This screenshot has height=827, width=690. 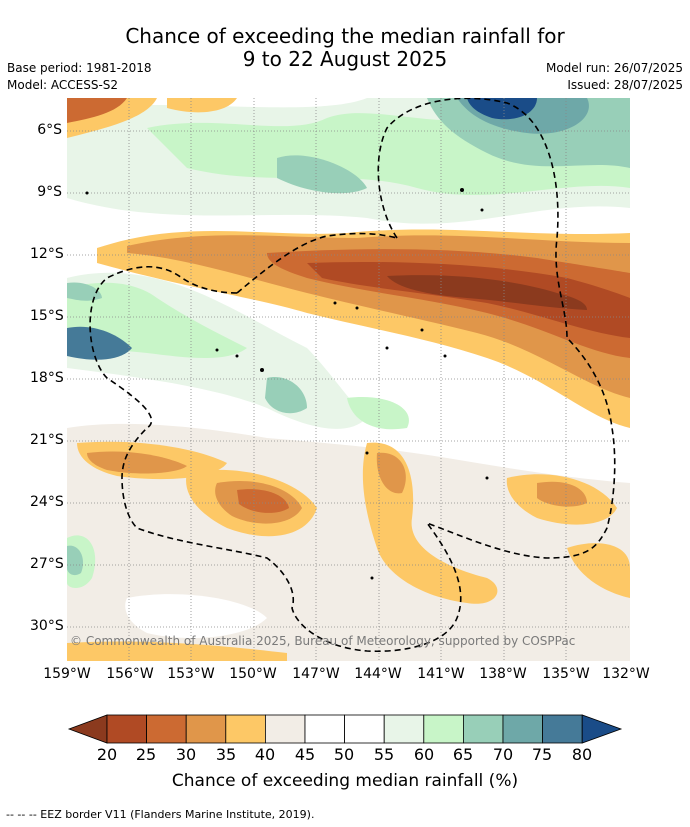 I want to click on colorbar-tick: 35, so click(x=226, y=754).